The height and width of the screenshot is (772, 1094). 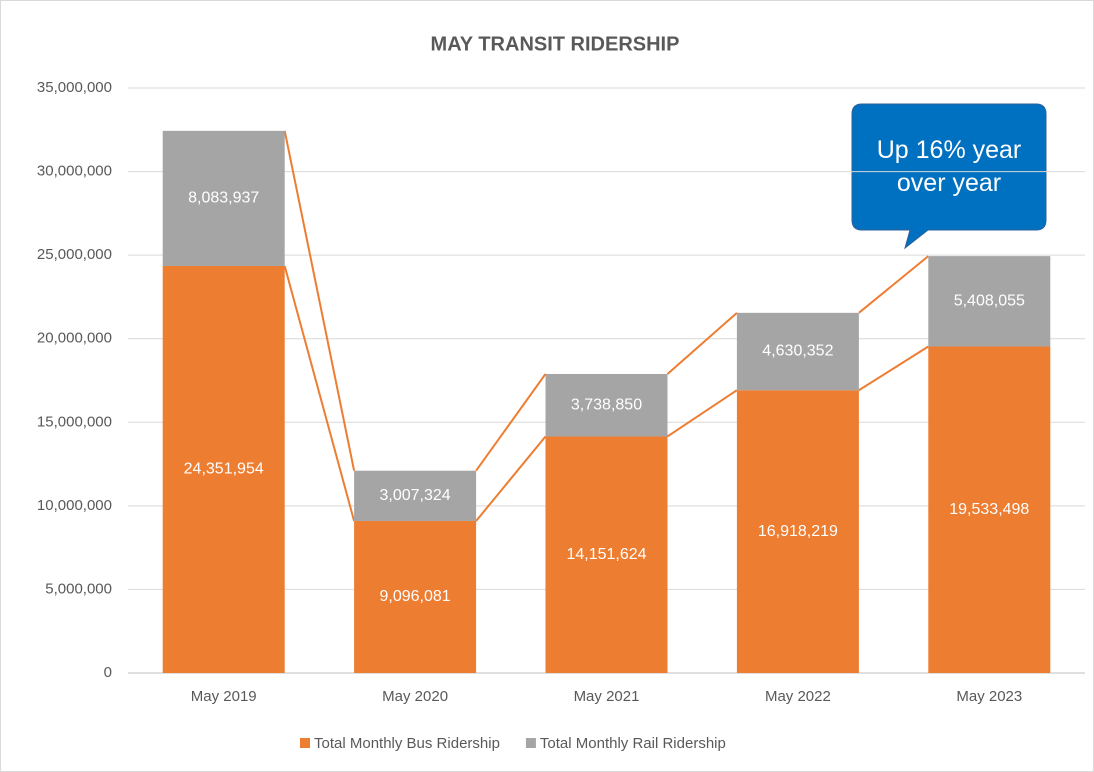 I want to click on y-tick-label: 25,000,000, so click(x=74, y=254).